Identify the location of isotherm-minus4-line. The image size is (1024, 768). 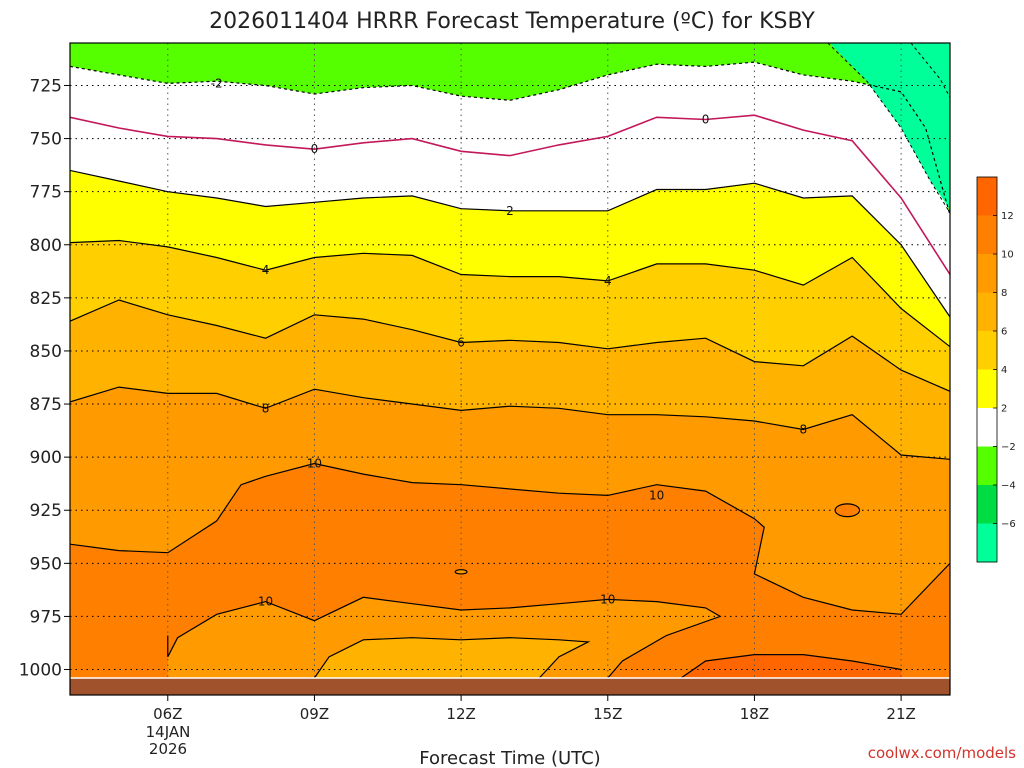
(888, 128).